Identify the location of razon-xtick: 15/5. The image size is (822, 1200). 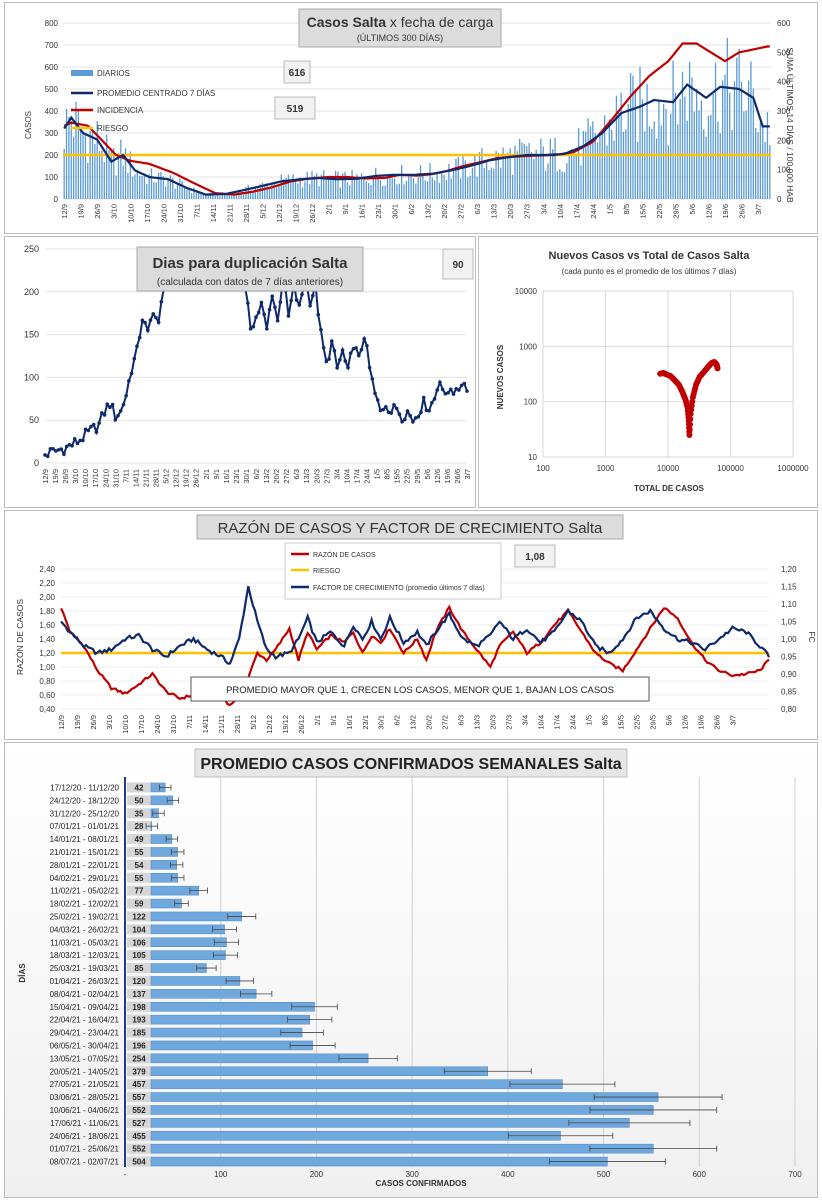
(621, 722).